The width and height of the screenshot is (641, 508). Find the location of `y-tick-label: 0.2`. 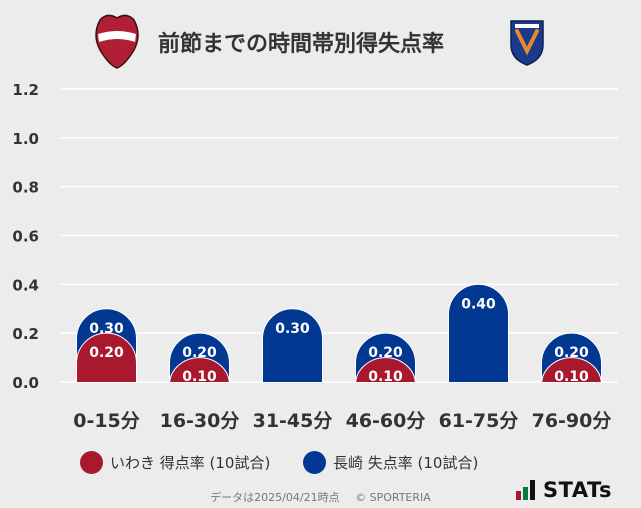

y-tick-label: 0.2 is located at coordinates (25, 334).